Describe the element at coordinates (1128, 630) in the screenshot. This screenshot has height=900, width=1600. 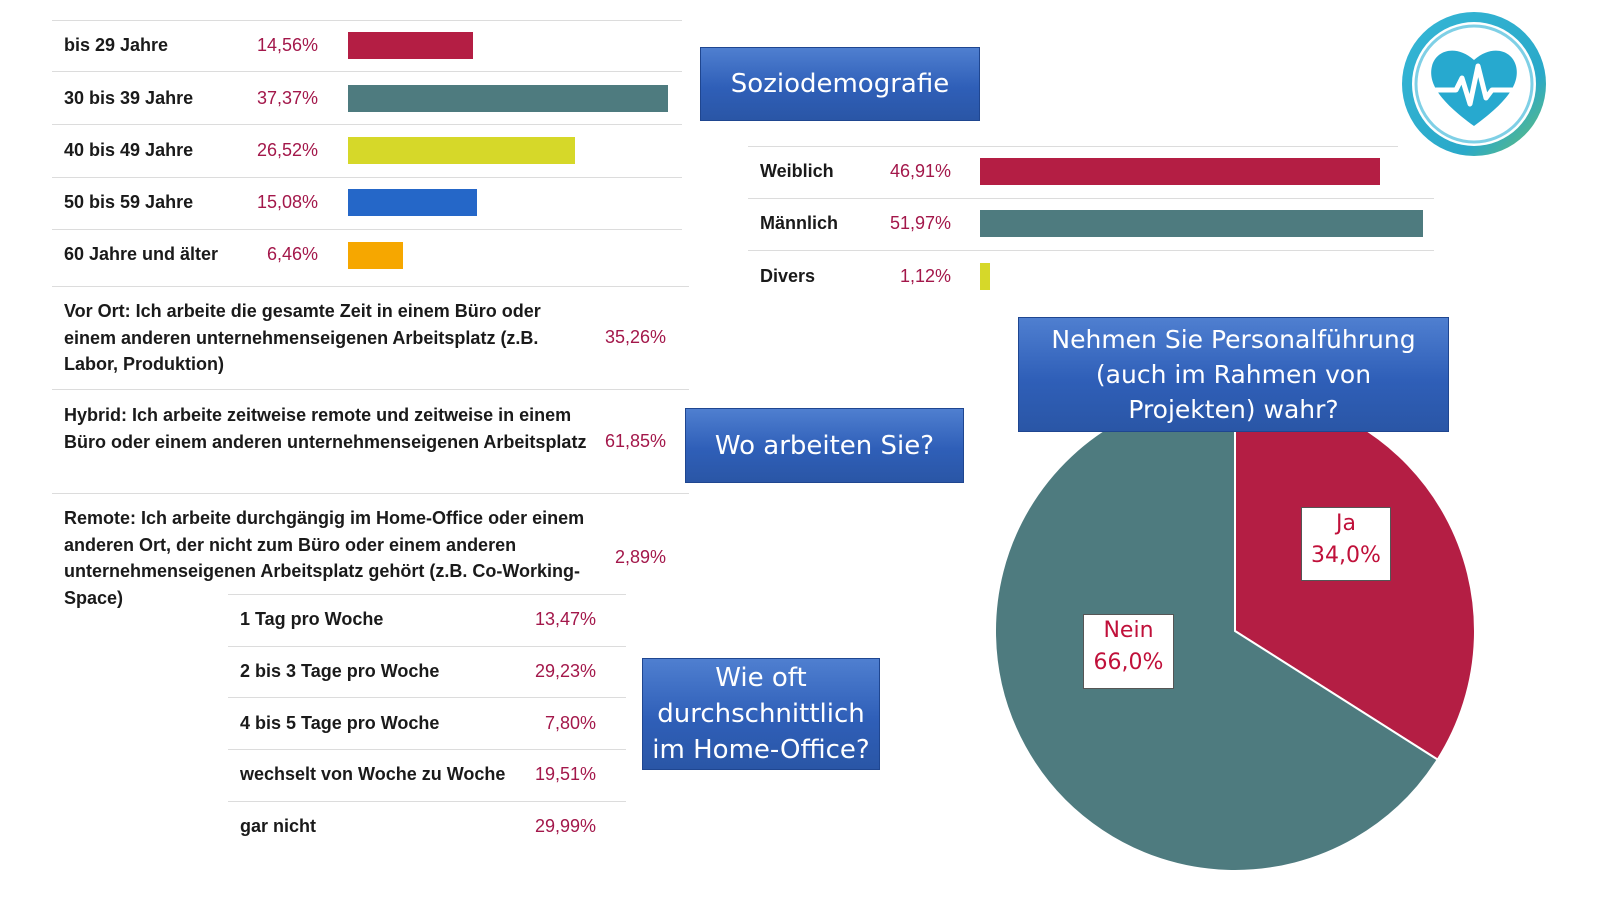
I see `pie-label-nein-category: Nein` at that location.